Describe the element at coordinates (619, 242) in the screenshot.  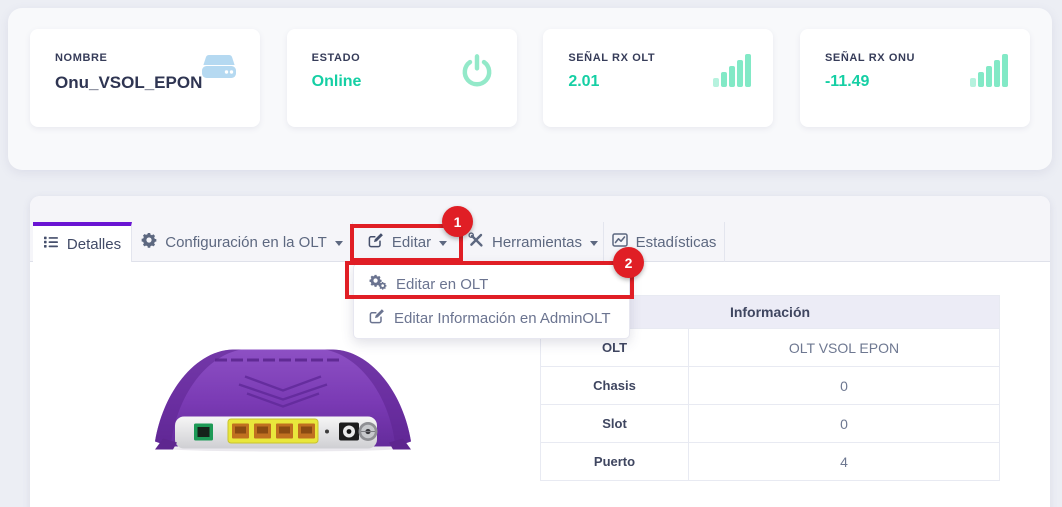
I see `chart-line-icon` at that location.